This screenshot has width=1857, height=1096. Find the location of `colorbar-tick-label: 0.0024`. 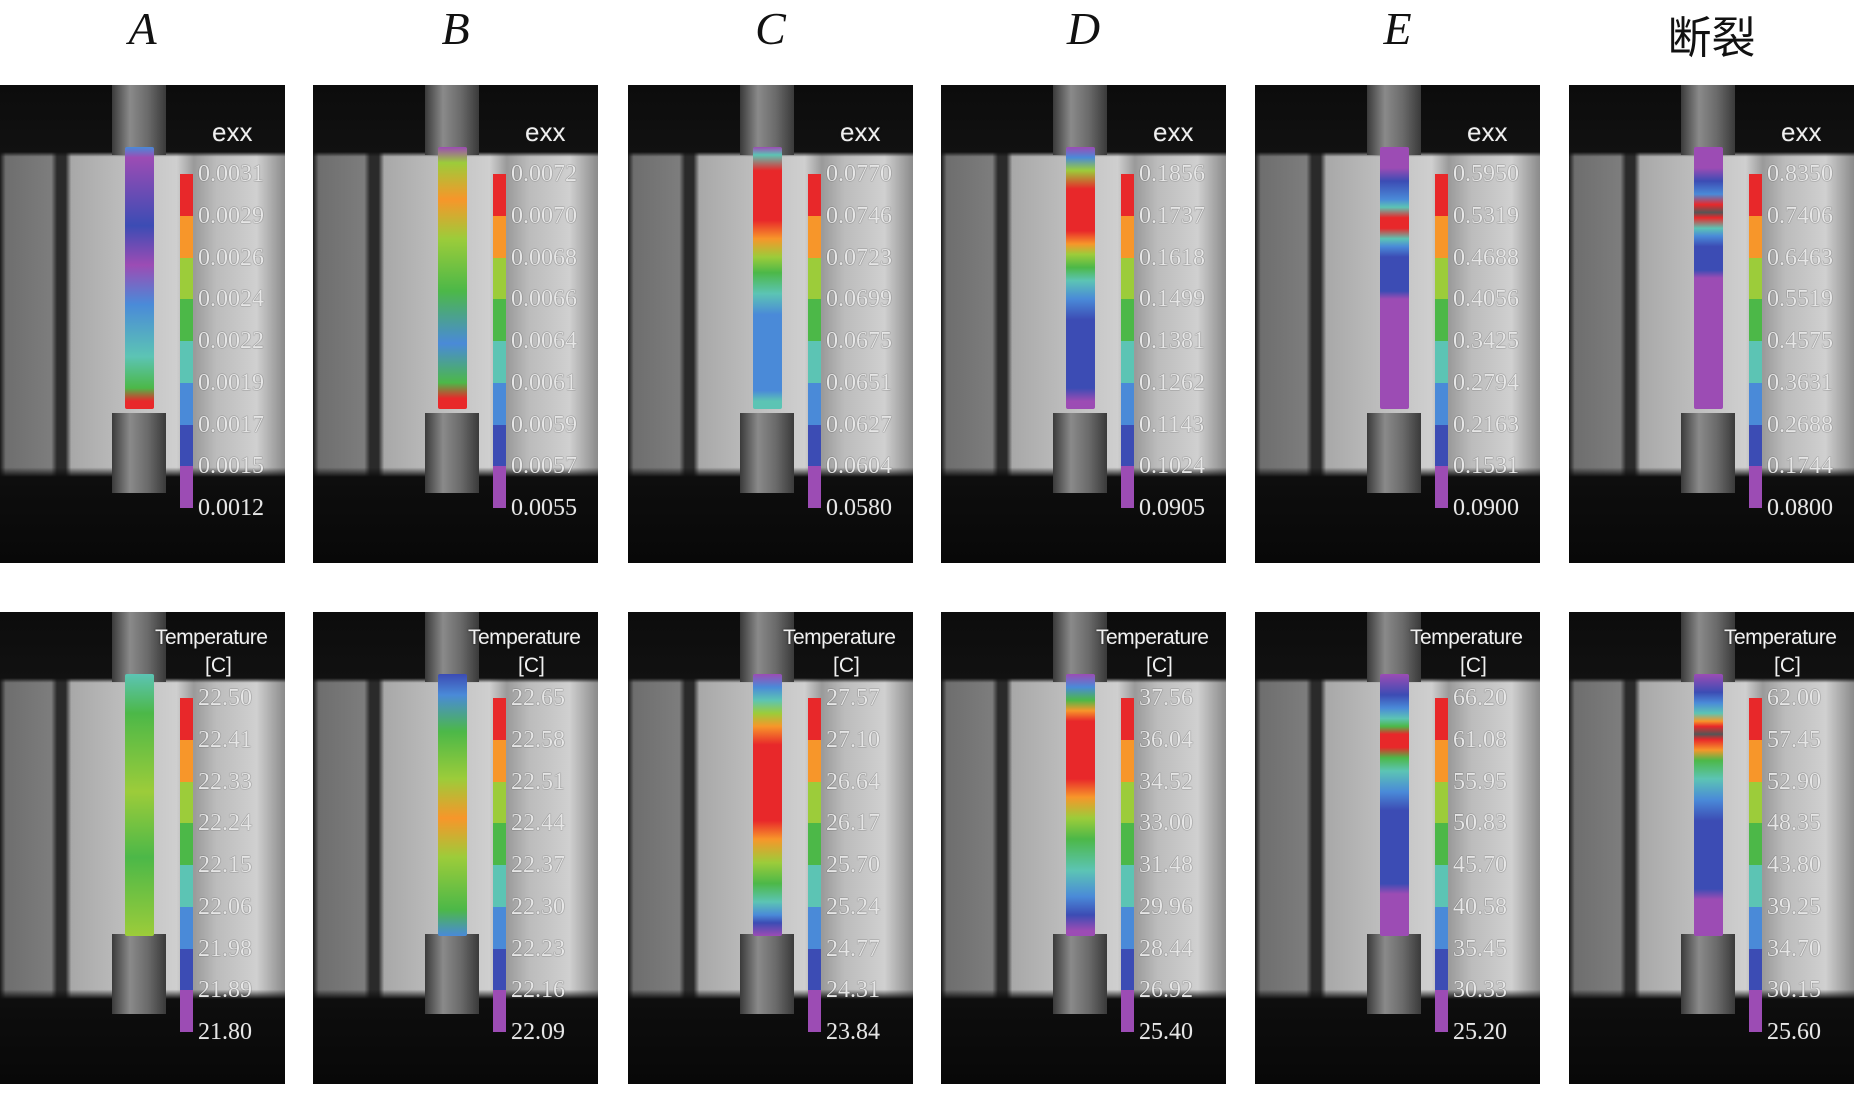

colorbar-tick-label: 0.0024 is located at coordinates (231, 299).